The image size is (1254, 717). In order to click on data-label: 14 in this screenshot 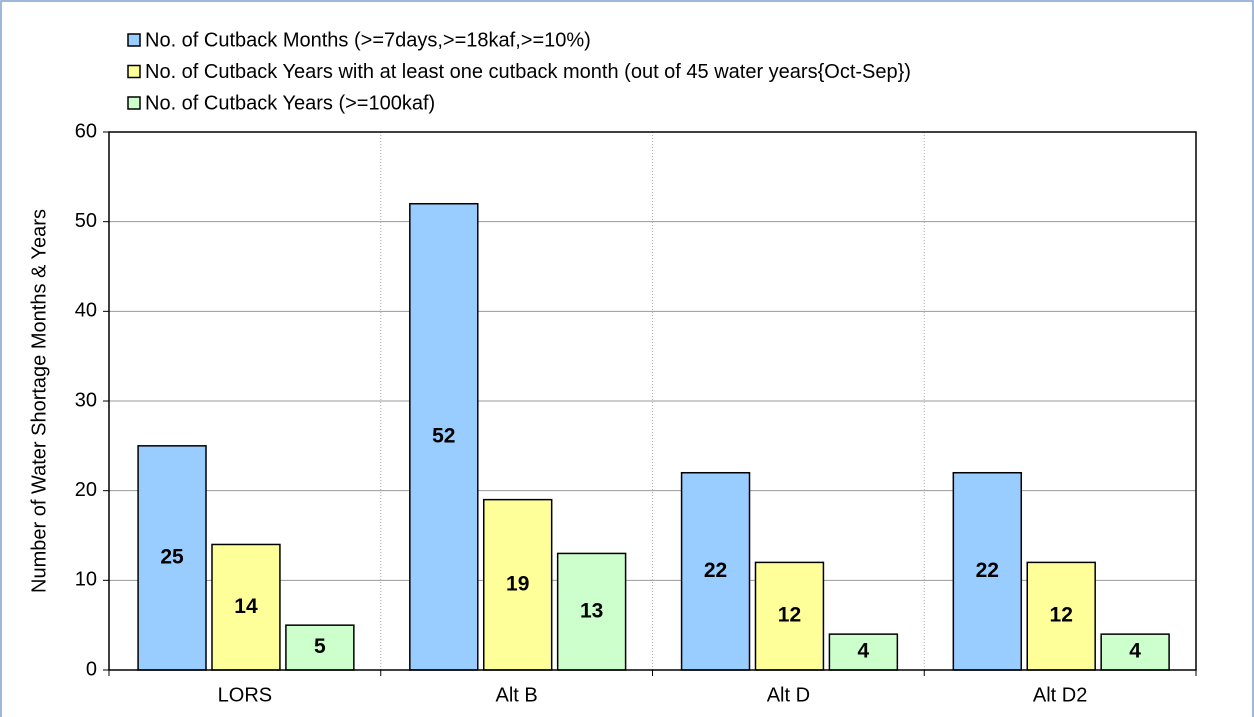, I will do `click(246, 606)`.